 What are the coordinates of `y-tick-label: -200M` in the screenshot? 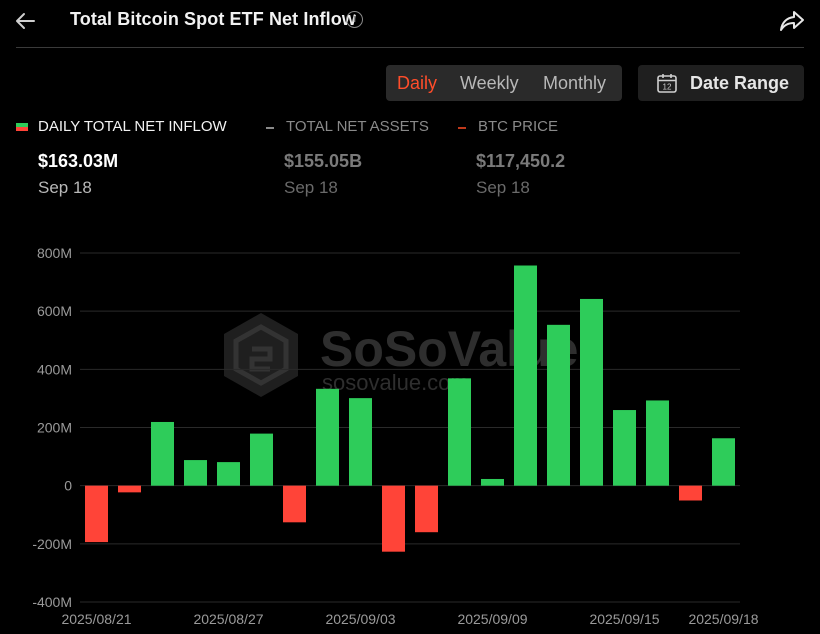 It's located at (52, 544).